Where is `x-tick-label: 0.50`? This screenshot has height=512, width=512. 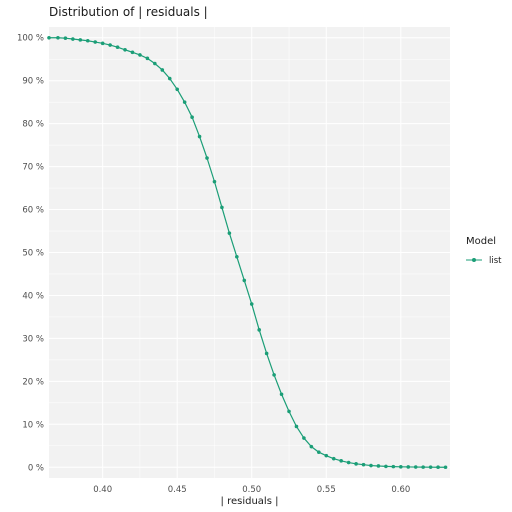
x-tick-label: 0.50 is located at coordinates (251, 490).